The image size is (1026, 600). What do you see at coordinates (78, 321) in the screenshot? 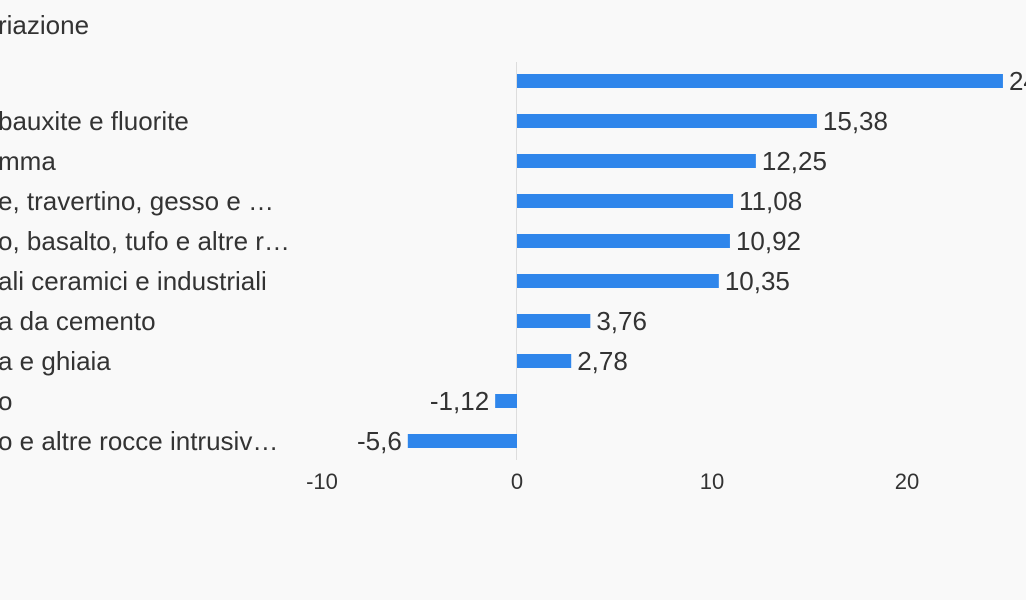
I see `category-label: a da cemento` at bounding box center [78, 321].